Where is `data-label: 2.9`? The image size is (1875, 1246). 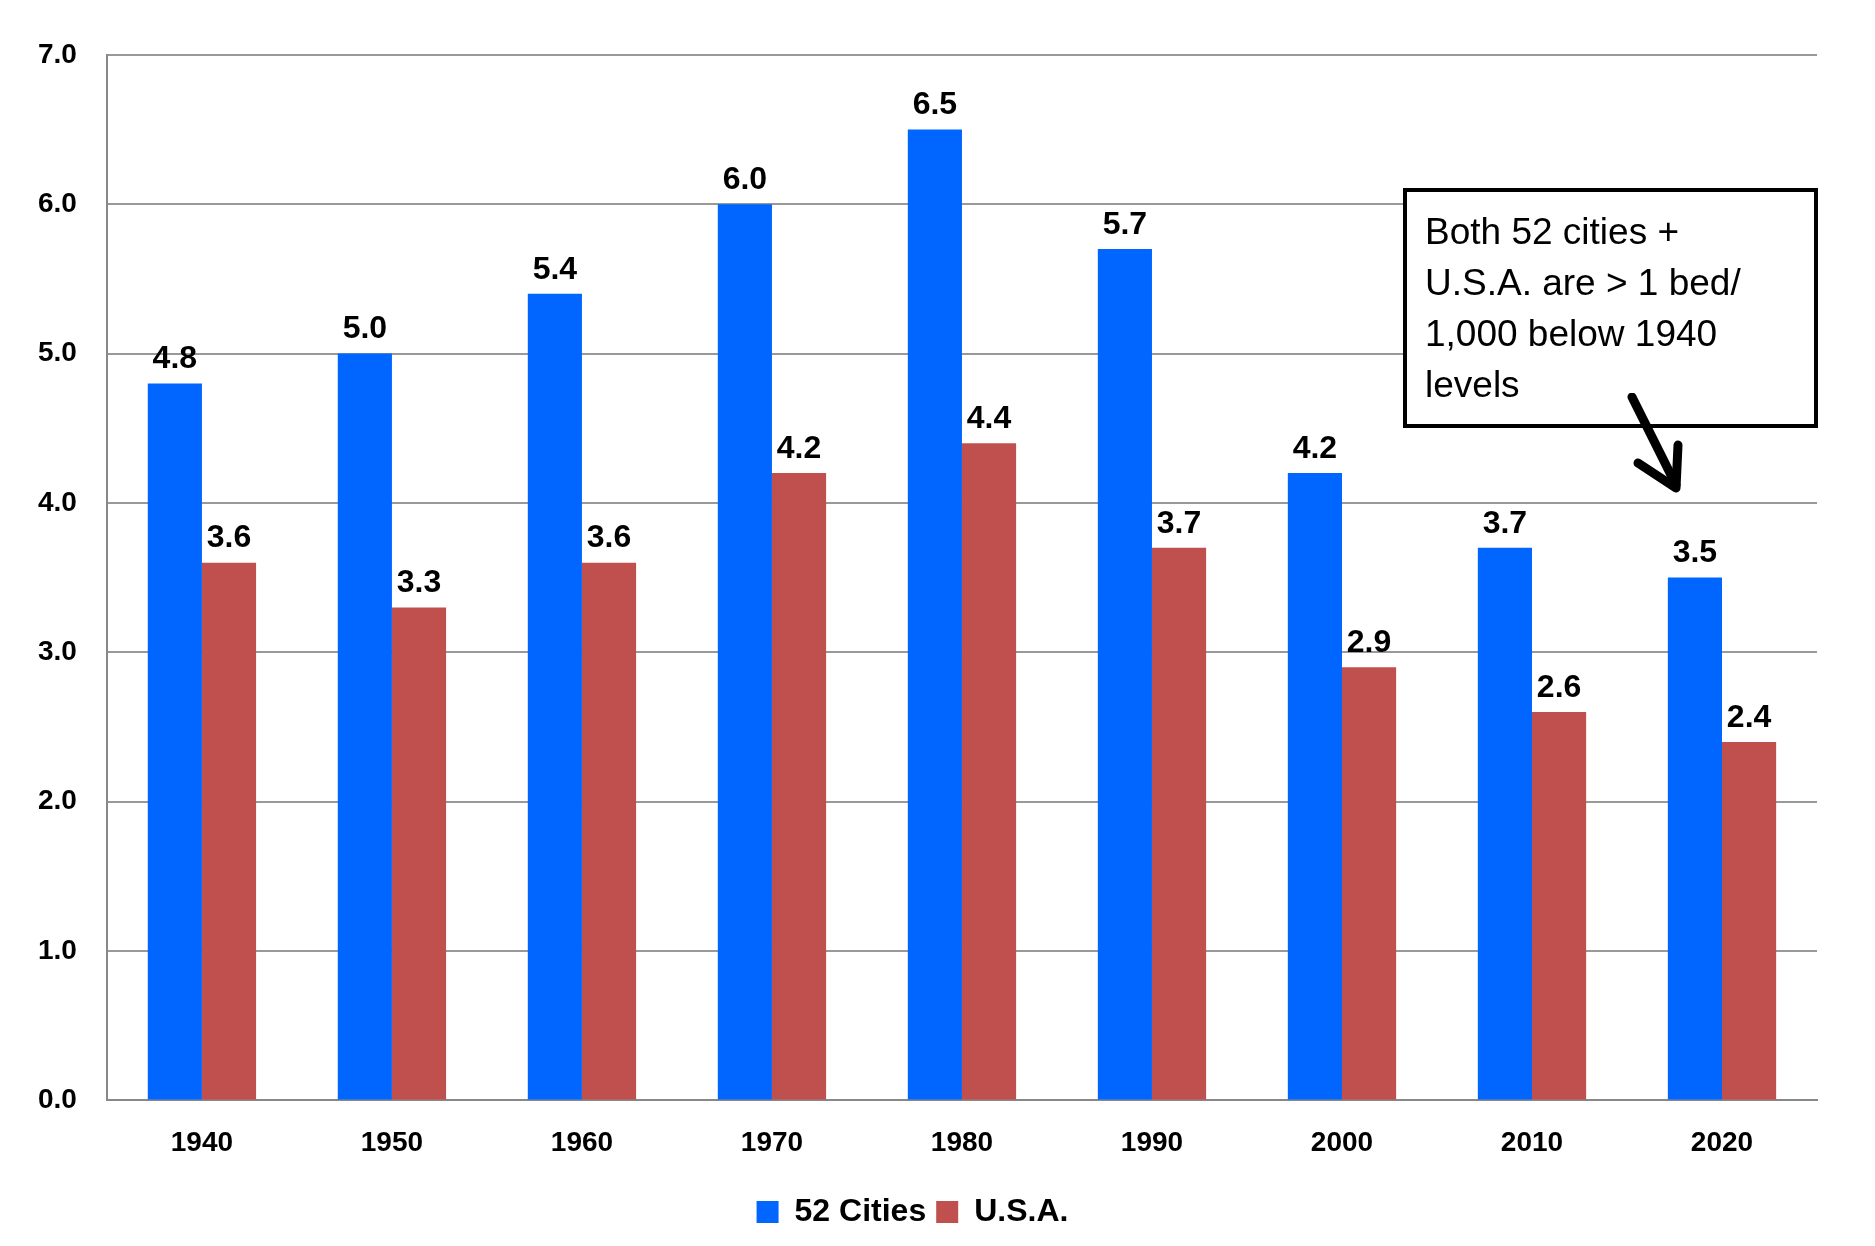 data-label: 2.9 is located at coordinates (1369, 641).